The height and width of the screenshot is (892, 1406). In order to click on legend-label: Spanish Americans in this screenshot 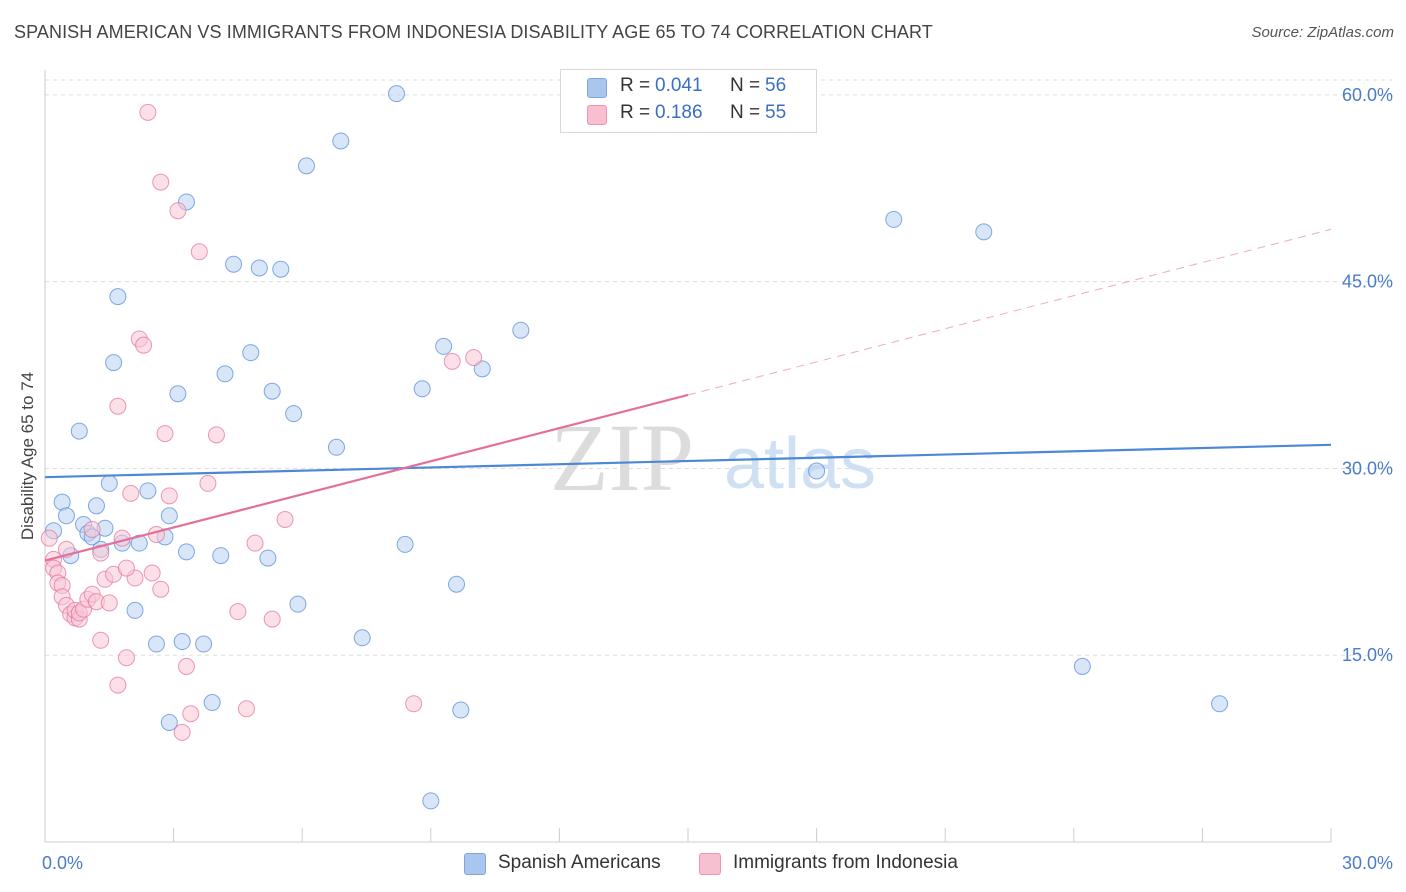, I will do `click(579, 862)`.